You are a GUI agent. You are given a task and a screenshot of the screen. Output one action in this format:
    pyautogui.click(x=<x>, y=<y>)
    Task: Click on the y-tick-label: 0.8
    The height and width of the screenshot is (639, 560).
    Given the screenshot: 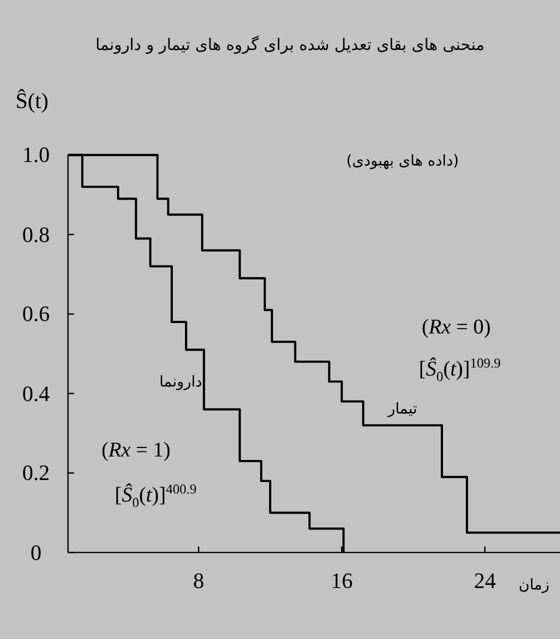 What is the action you would take?
    pyautogui.click(x=36, y=234)
    